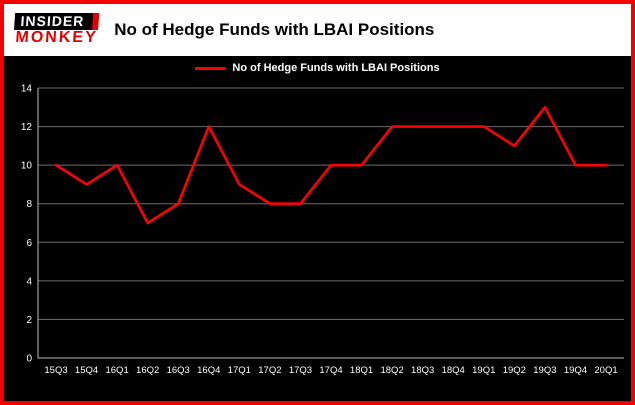 The image size is (635, 405). Describe the element at coordinates (29, 204) in the screenshot. I see `svg-text: 8` at that location.